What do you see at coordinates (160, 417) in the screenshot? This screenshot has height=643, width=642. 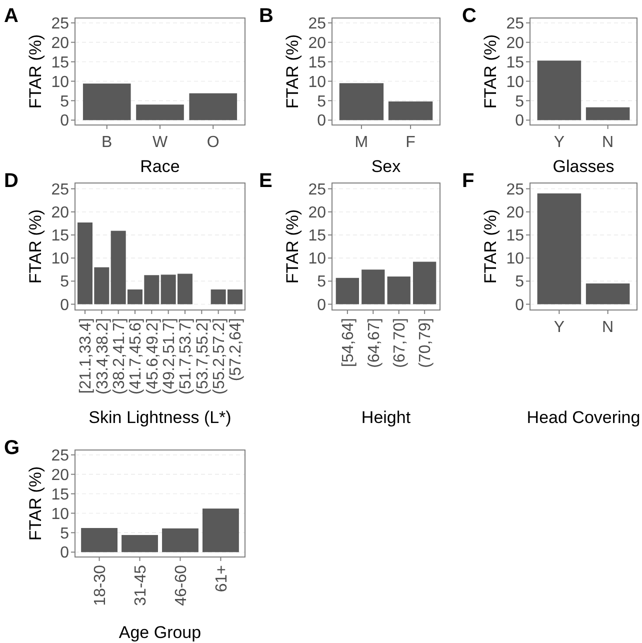 I see `x-axis-title: Skin Lightness (L*)` at bounding box center [160, 417].